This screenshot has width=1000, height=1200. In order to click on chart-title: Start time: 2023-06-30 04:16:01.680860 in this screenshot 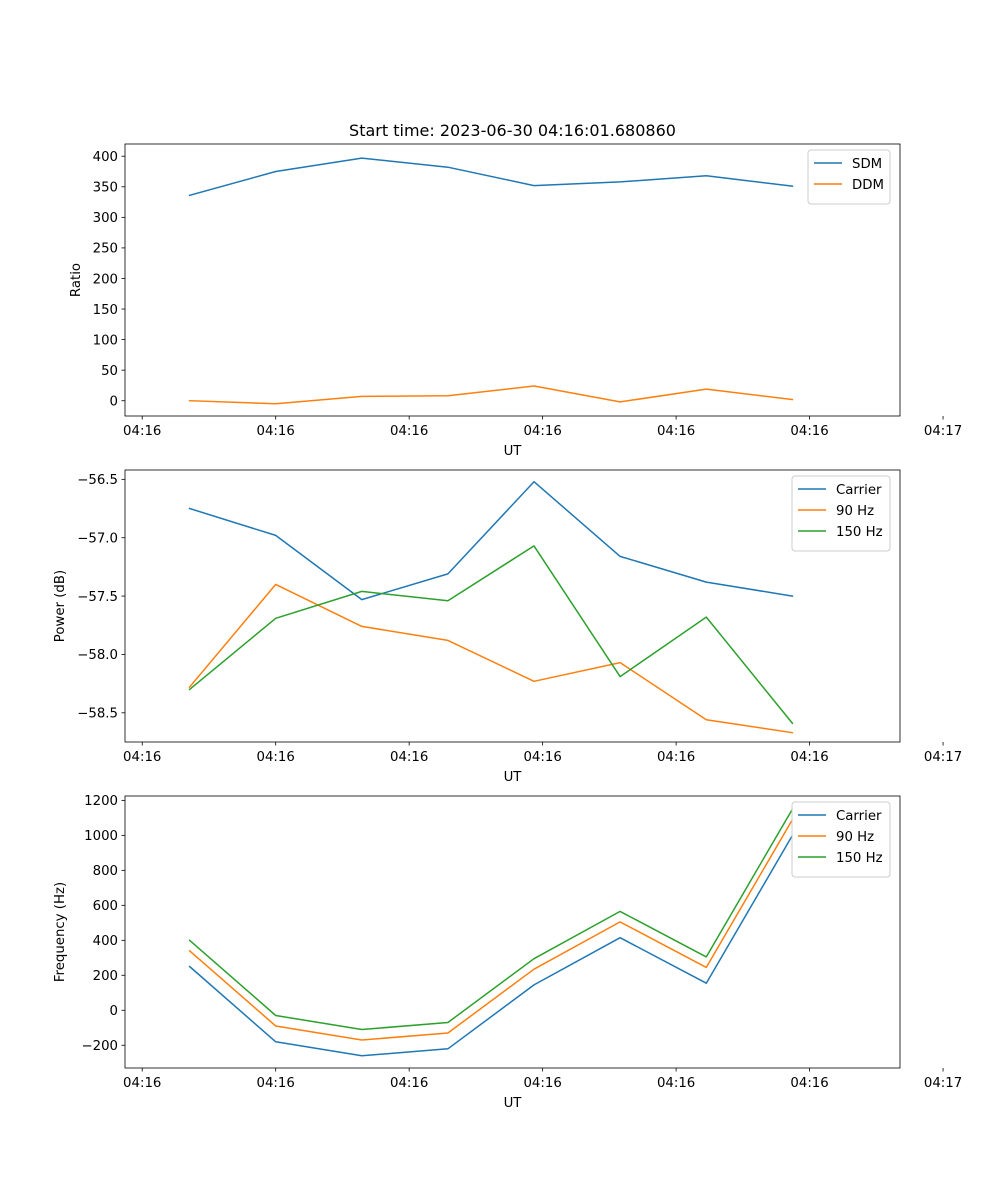, I will do `click(512, 130)`.